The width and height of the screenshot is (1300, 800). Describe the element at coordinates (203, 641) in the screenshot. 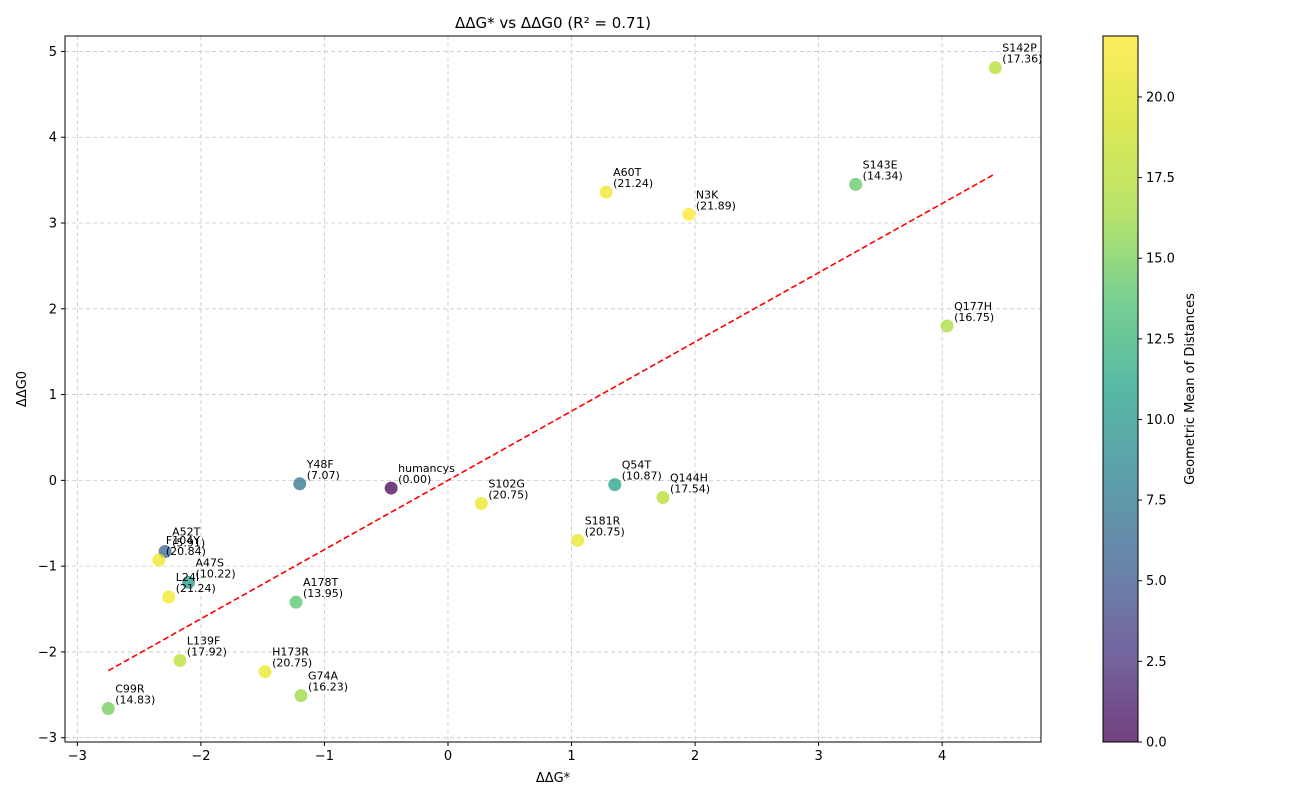

I see `point-name-label: L139F` at that location.